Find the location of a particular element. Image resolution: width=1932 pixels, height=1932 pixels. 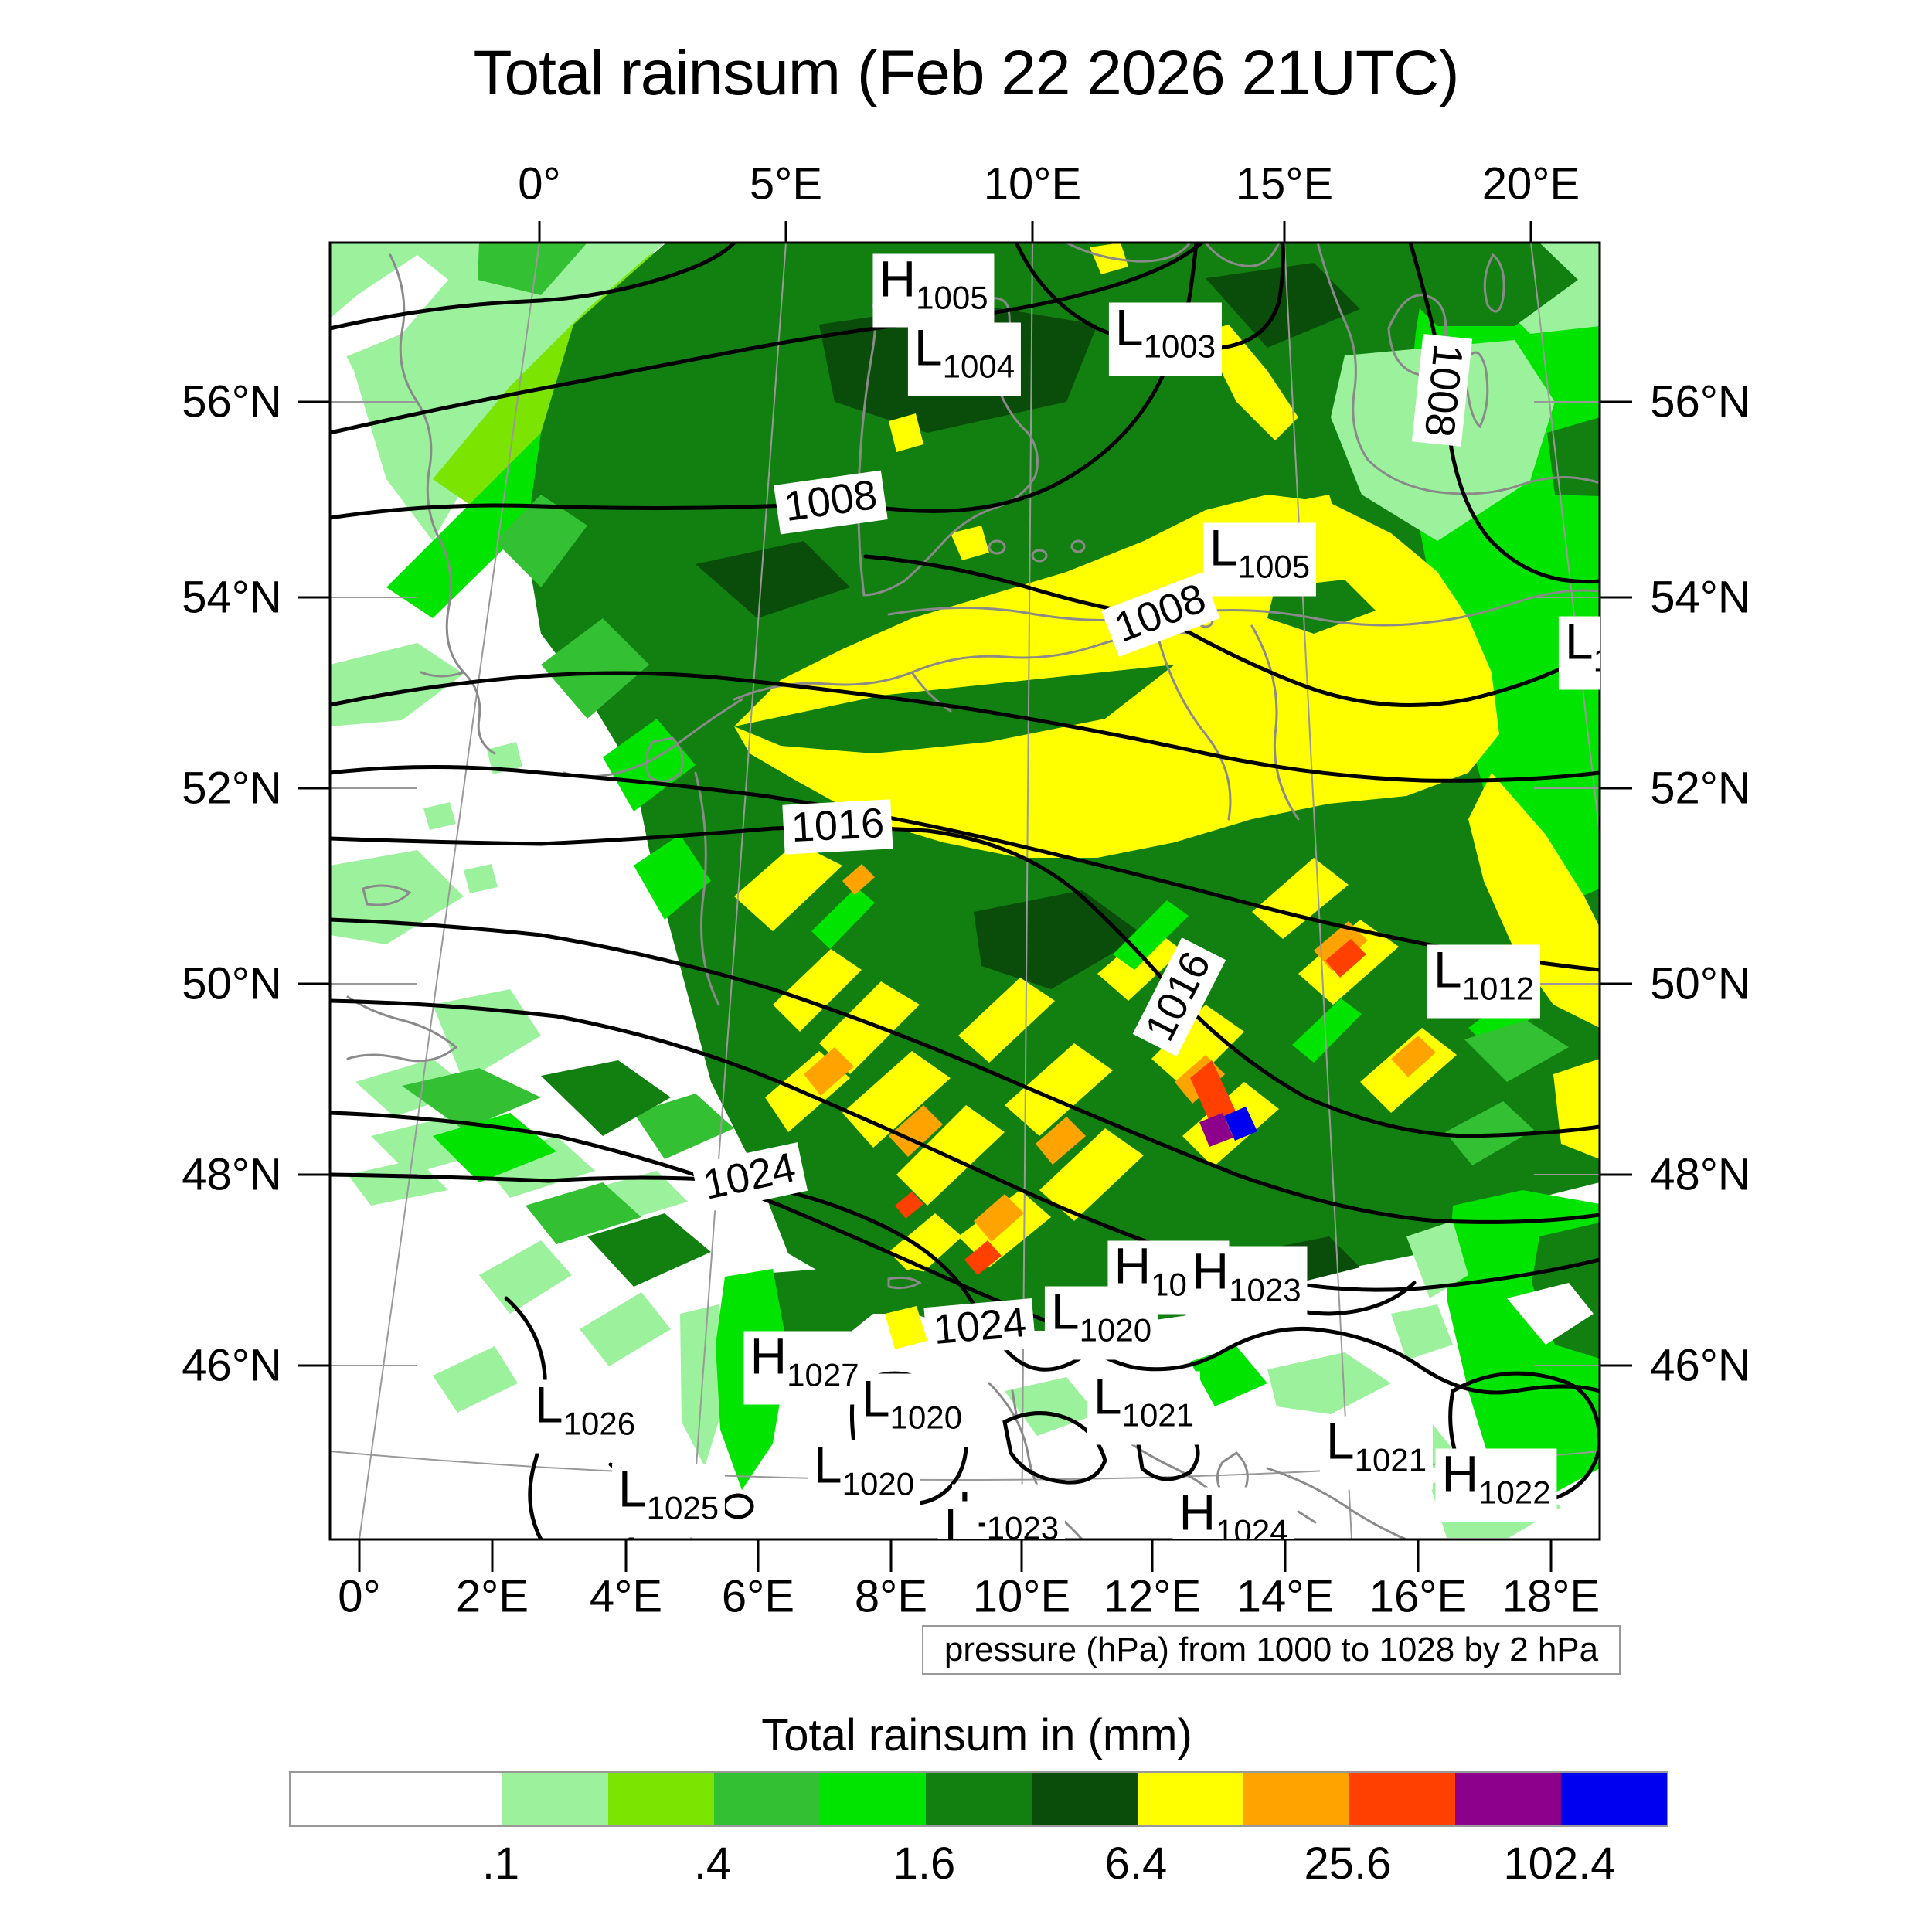

left-axis-label-4: 48°N is located at coordinates (232, 1175).